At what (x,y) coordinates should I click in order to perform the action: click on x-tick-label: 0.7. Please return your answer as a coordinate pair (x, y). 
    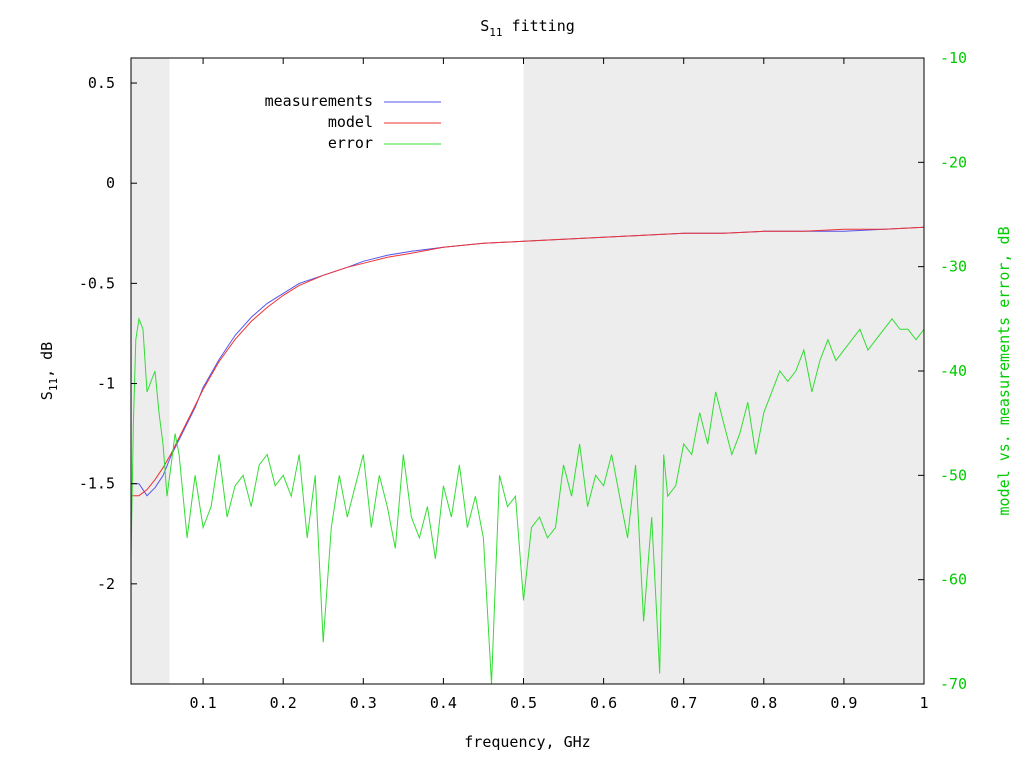
    Looking at the image, I should click on (683, 703).